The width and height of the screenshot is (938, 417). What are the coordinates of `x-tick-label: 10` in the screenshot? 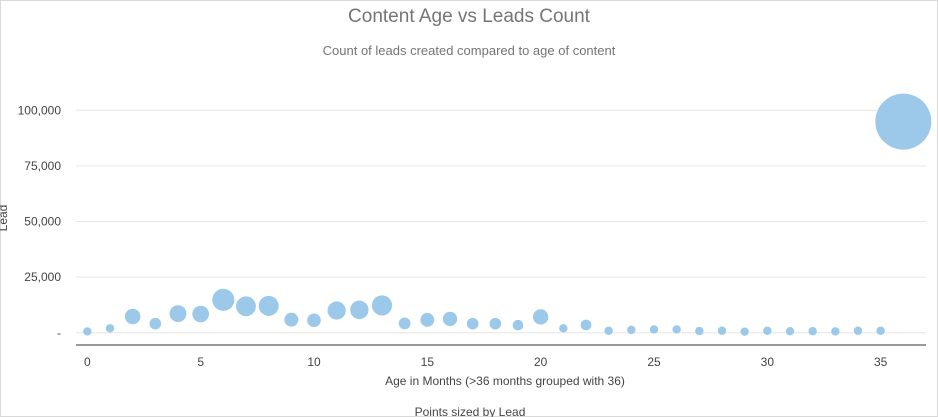 It's located at (314, 362).